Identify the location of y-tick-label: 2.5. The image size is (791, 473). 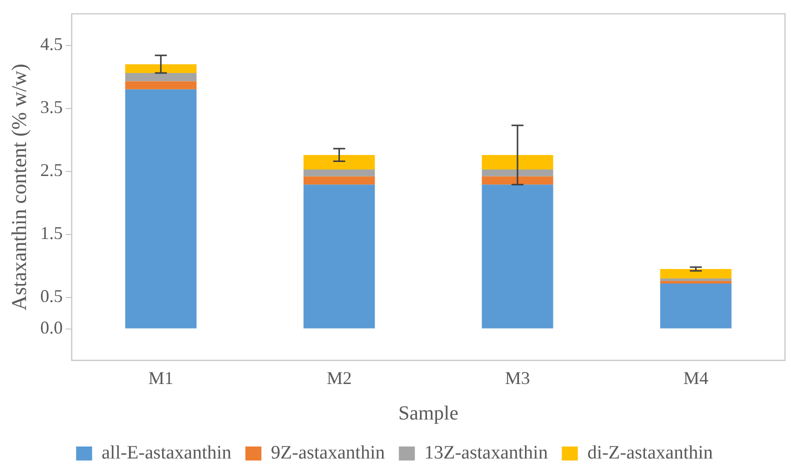
(51, 170).